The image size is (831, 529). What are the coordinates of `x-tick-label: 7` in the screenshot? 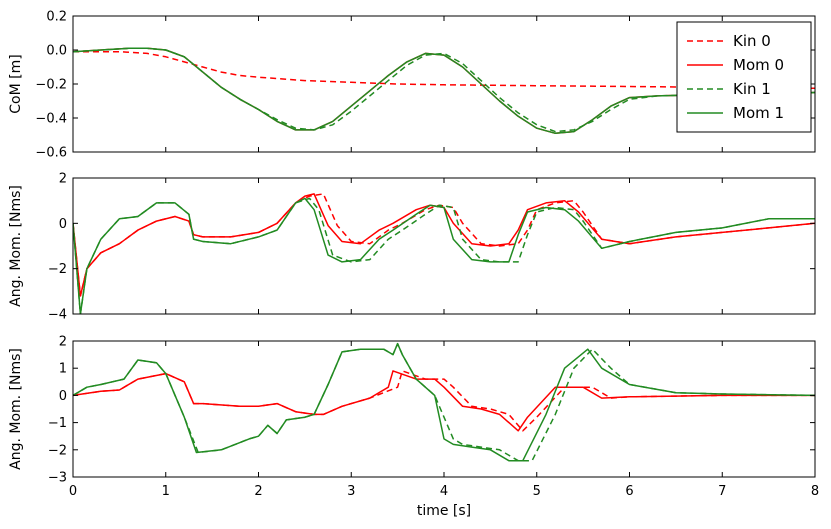 It's located at (722, 491).